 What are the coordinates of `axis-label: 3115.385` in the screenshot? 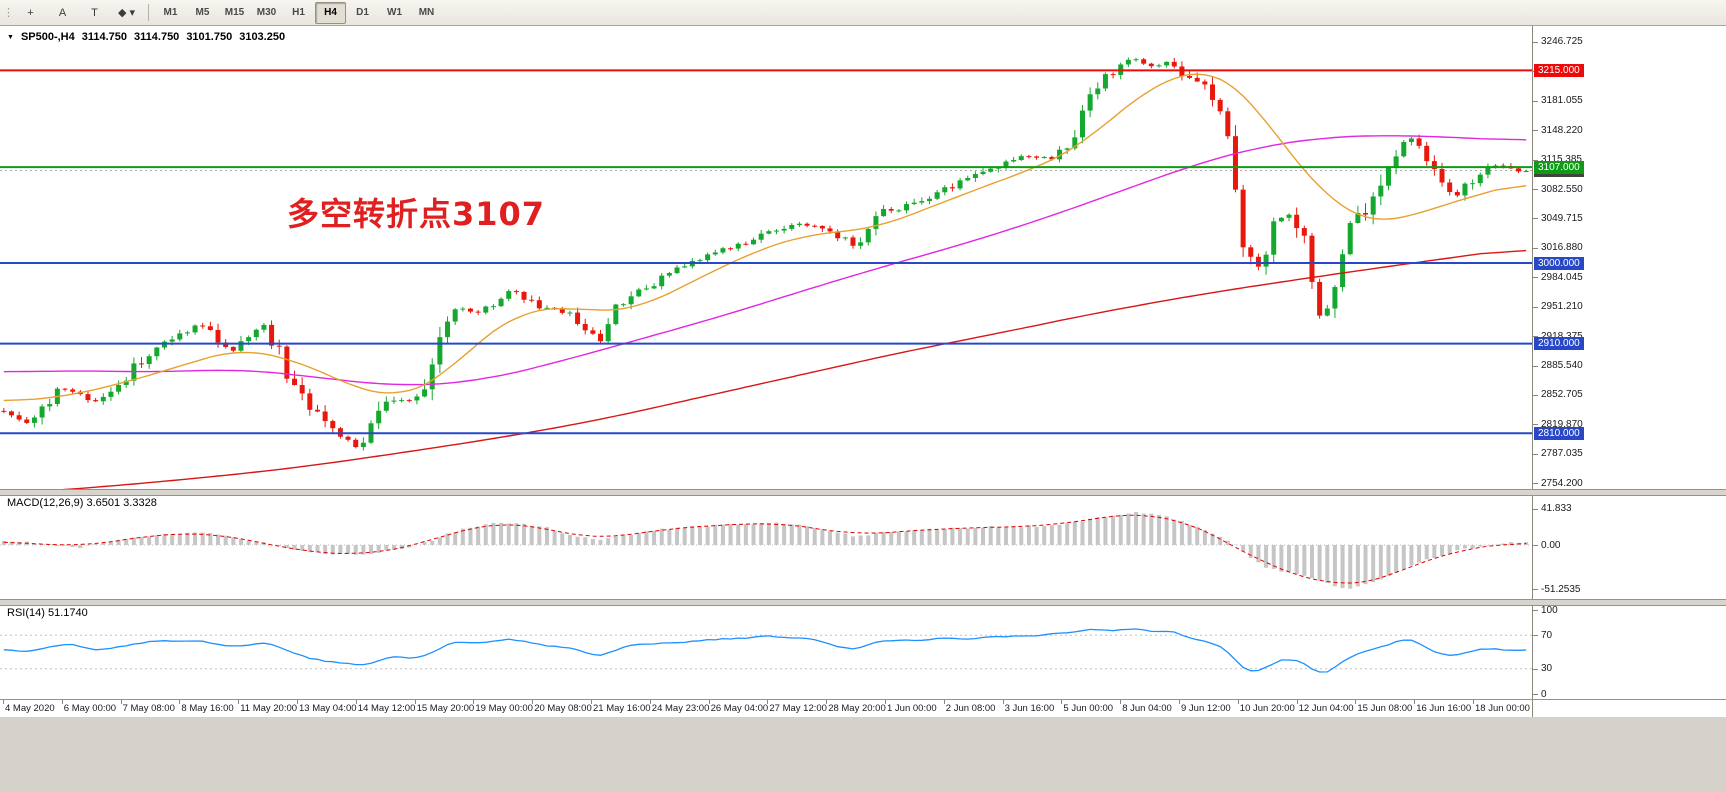 It's located at (1561, 160).